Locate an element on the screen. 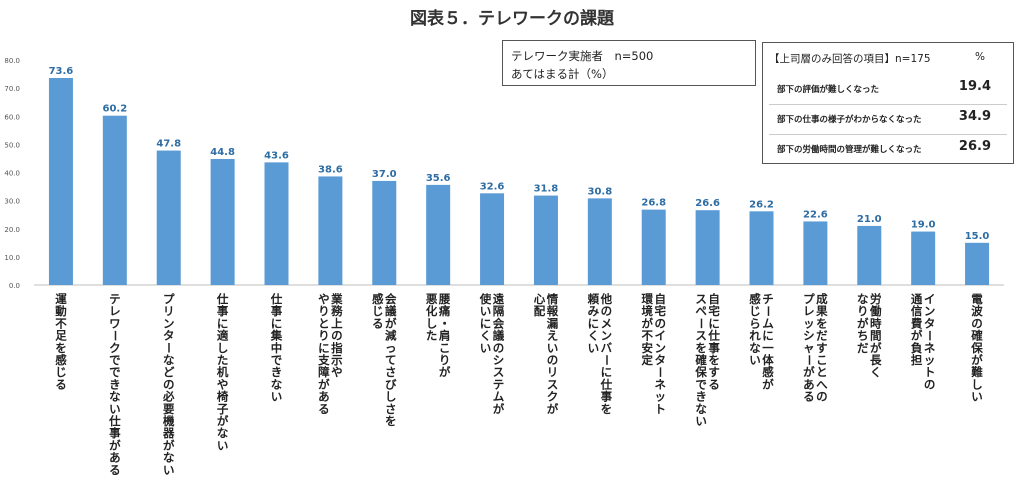  category-label-char: 動 is located at coordinates (61, 311).